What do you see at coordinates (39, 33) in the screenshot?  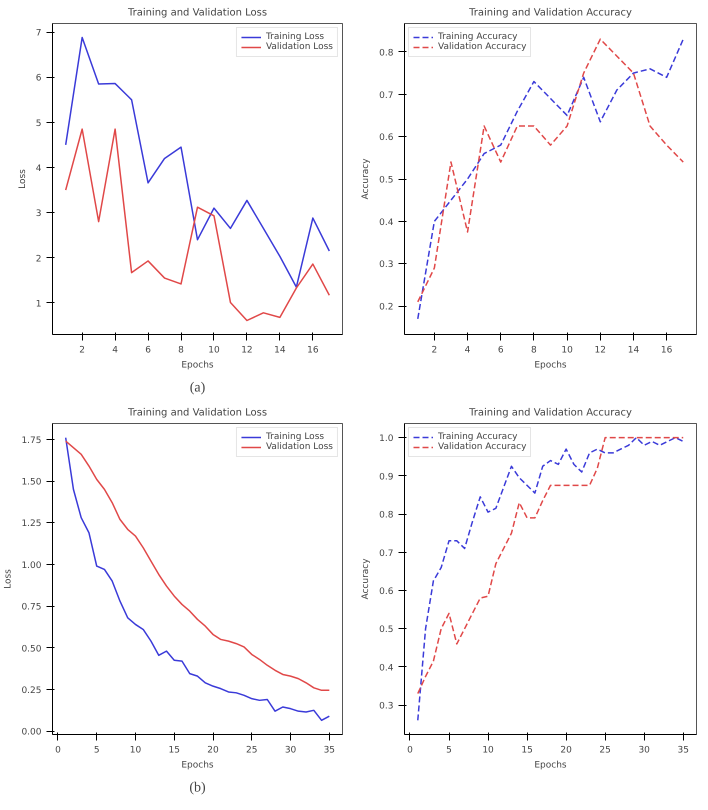 I see `y-tick-label: 7` at bounding box center [39, 33].